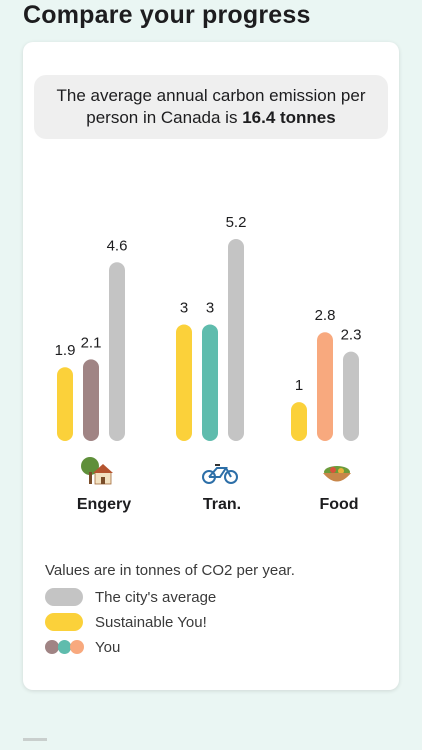 This screenshot has height=750, width=422. I want to click on legend-label-city-average: The city's average, so click(156, 597).